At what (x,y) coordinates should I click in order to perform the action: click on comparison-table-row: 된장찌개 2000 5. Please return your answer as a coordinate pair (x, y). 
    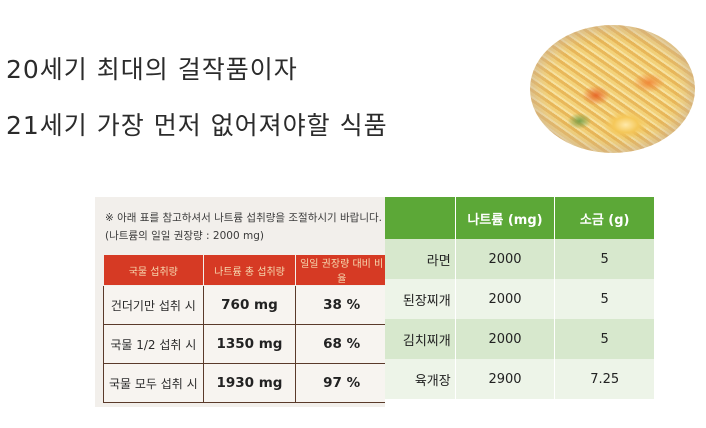
    Looking at the image, I should click on (520, 299).